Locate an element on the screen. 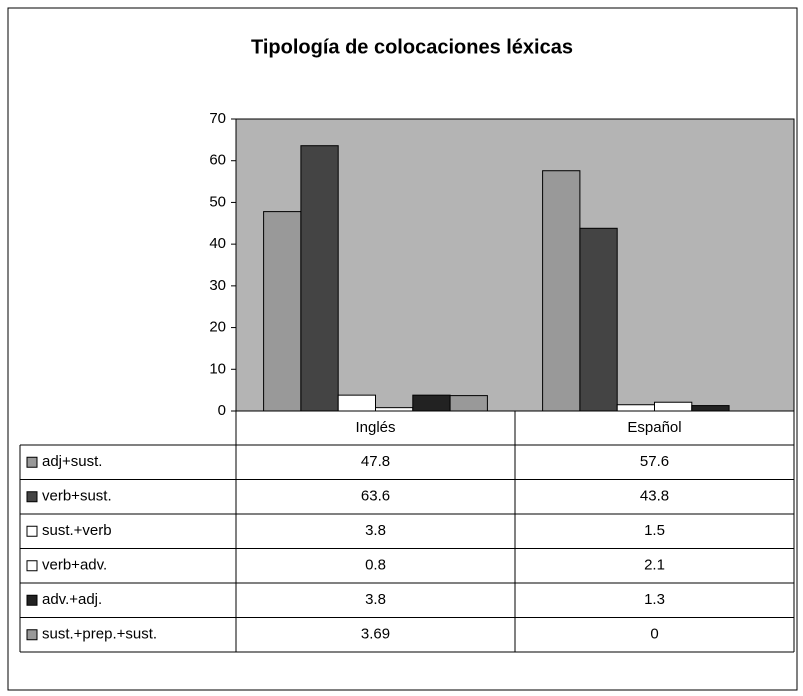 The image size is (803, 696). y-tick-label: 20 is located at coordinates (217, 327).